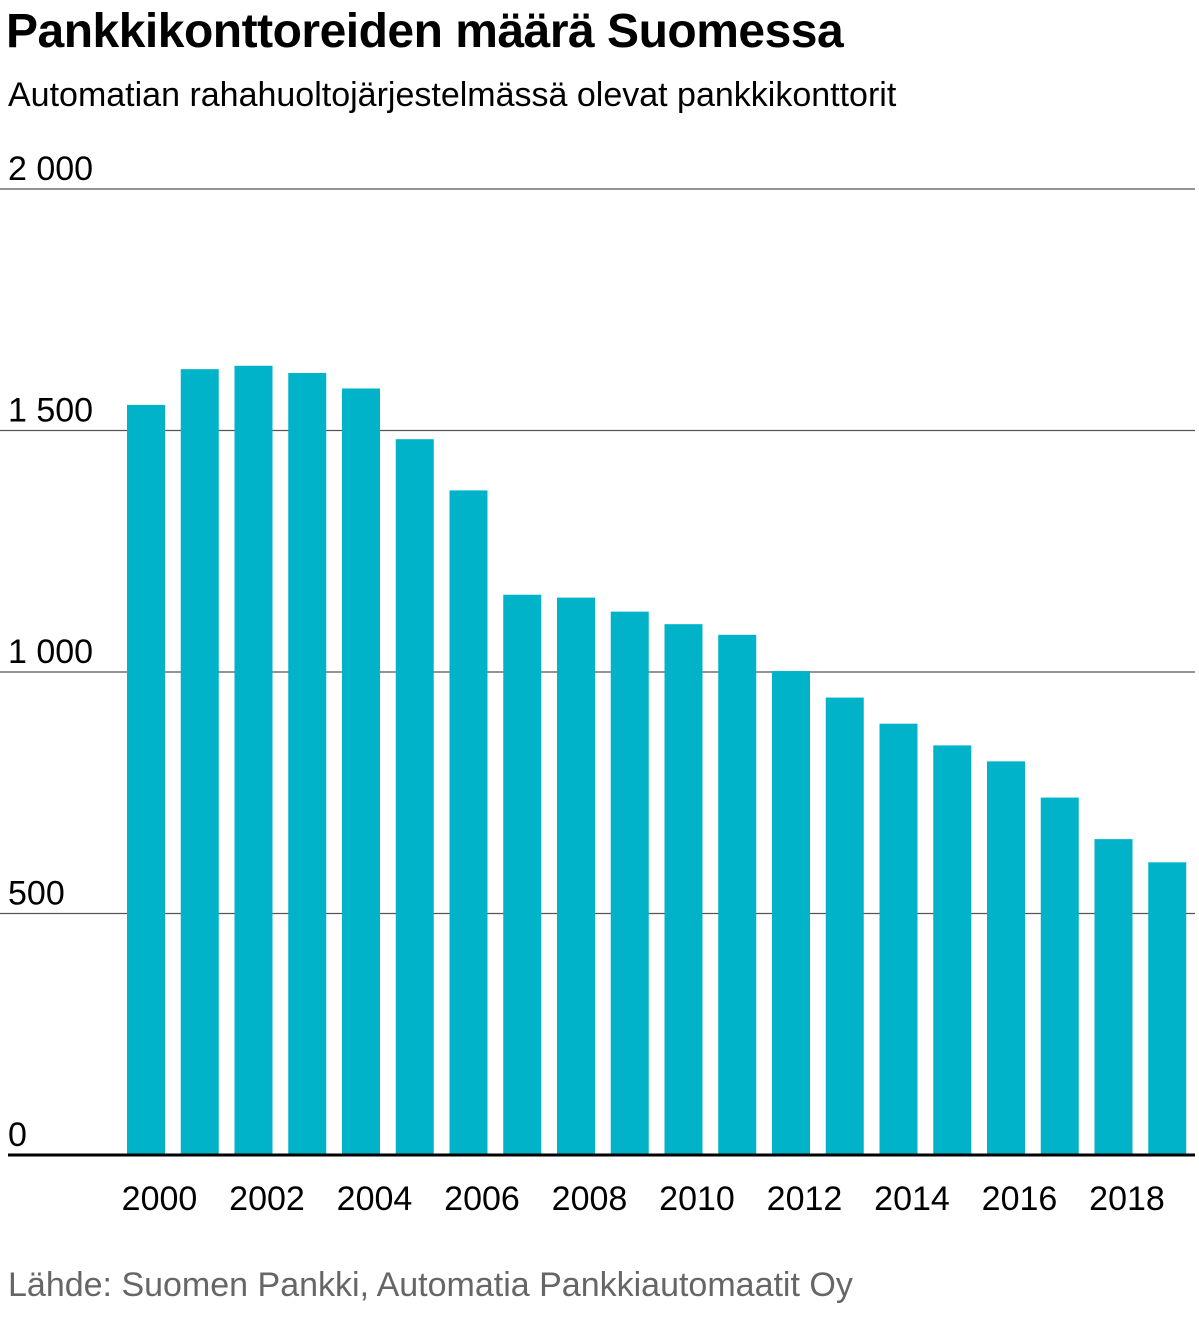  Describe the element at coordinates (629, 883) in the screenshot. I see `bar-2009` at that location.